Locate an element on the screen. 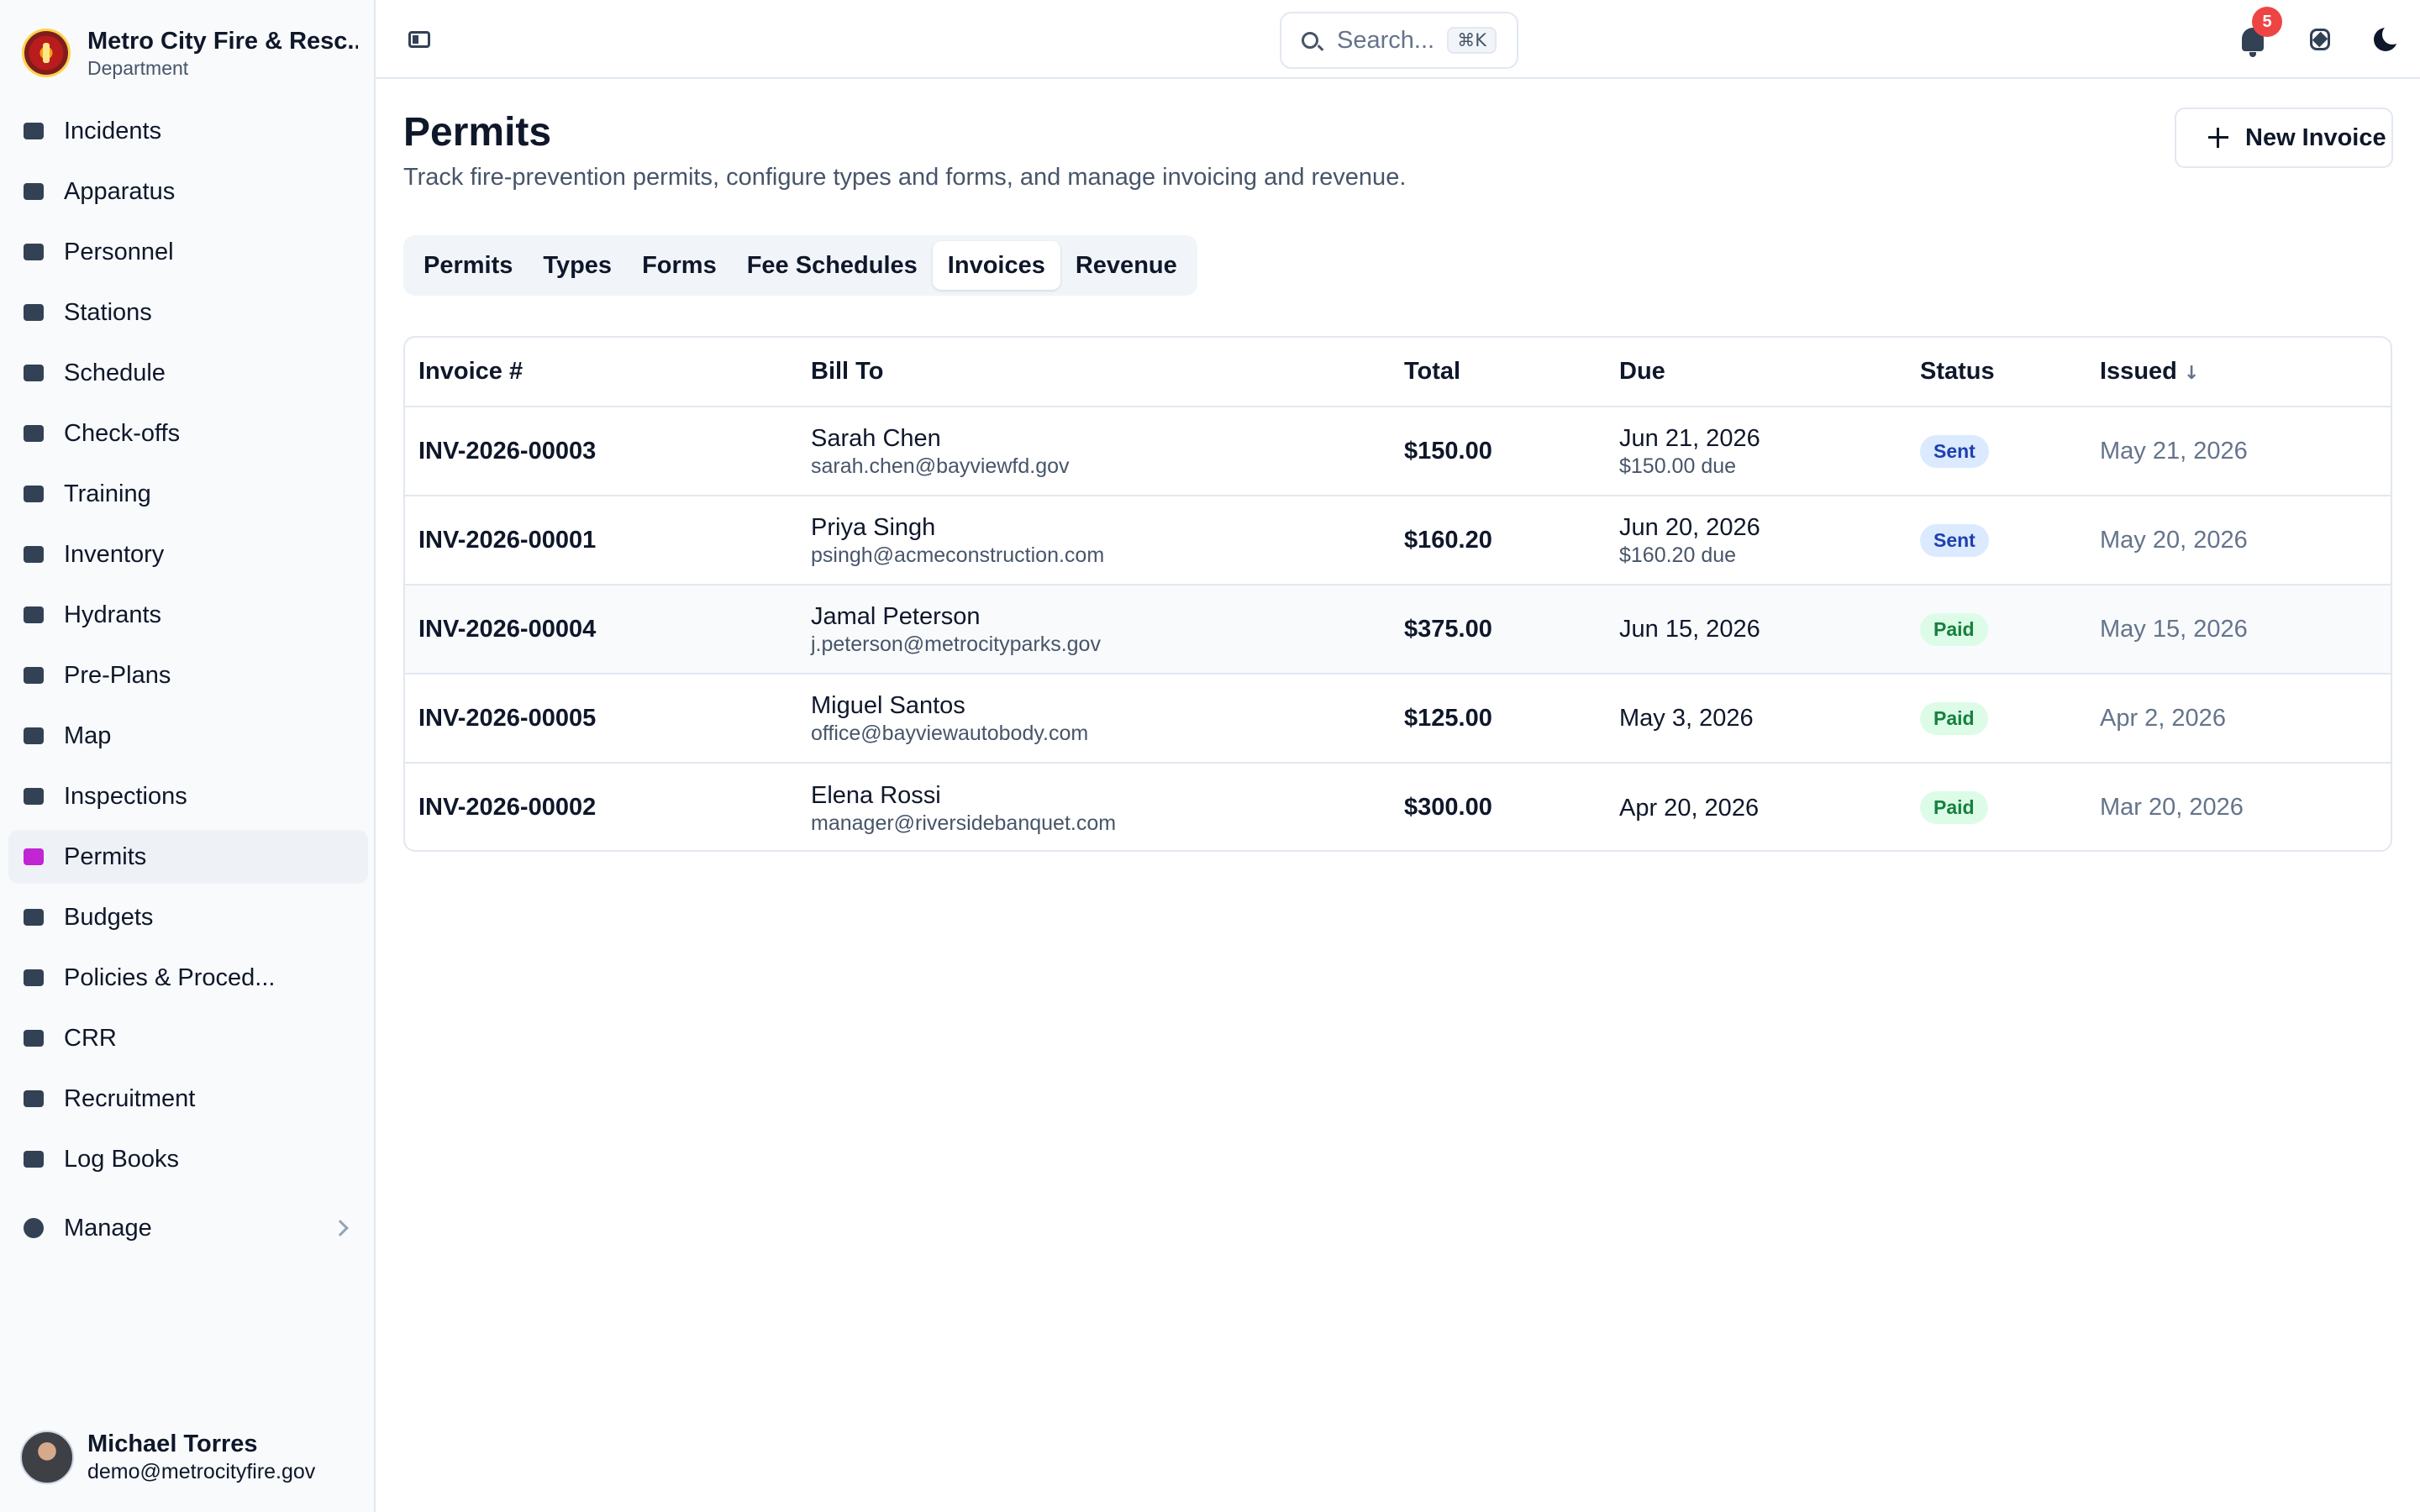 The image size is (2420, 1512). fire-truck-icon is located at coordinates (34, 191).